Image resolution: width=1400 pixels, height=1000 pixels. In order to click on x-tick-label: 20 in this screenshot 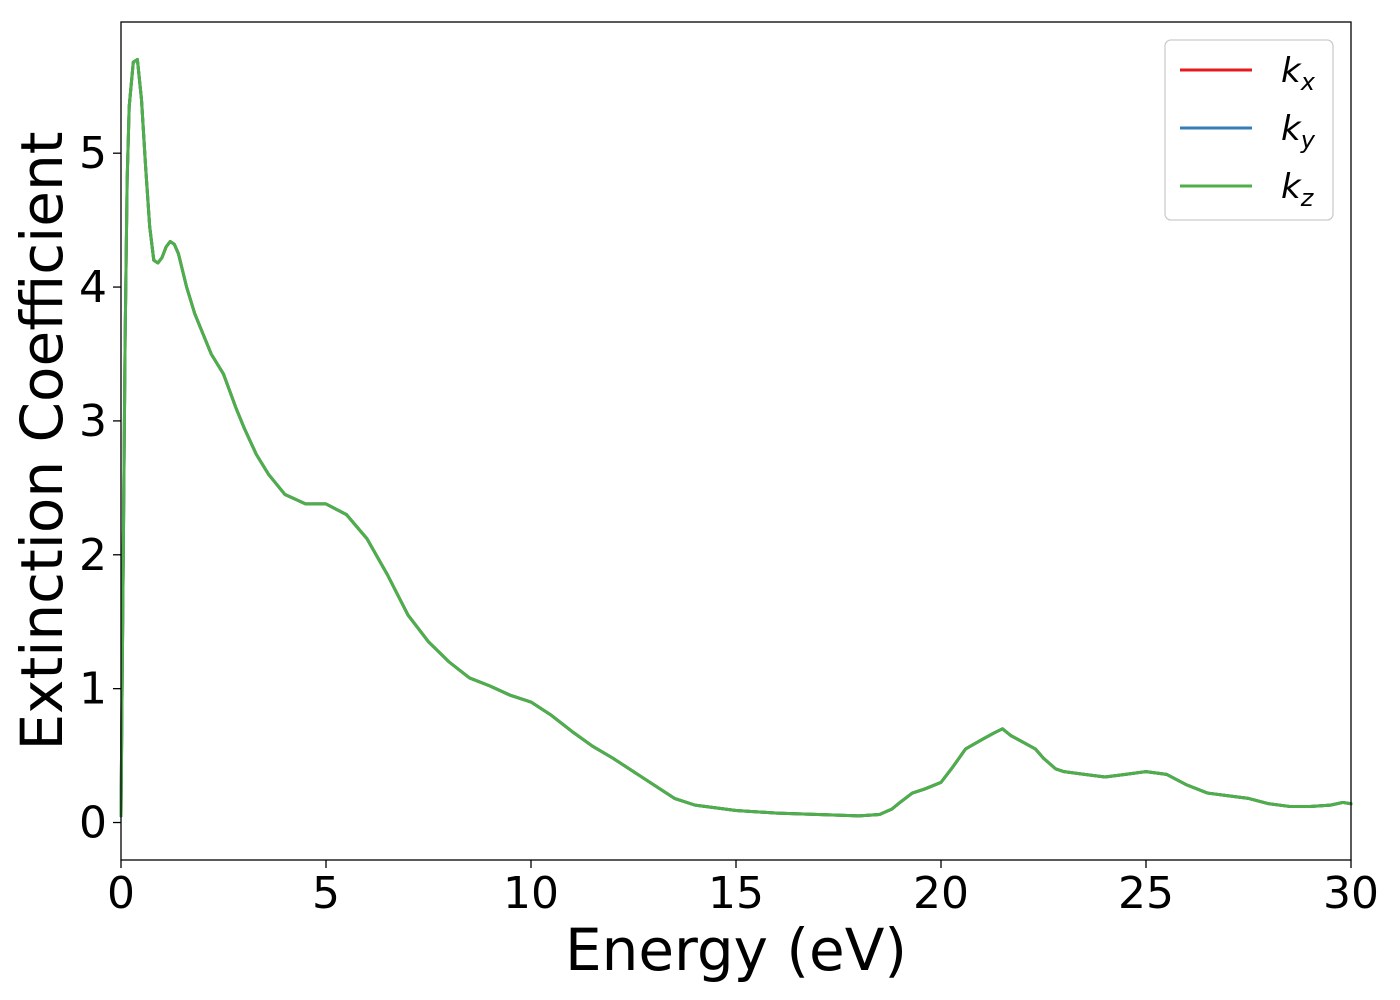, I will do `click(941, 893)`.